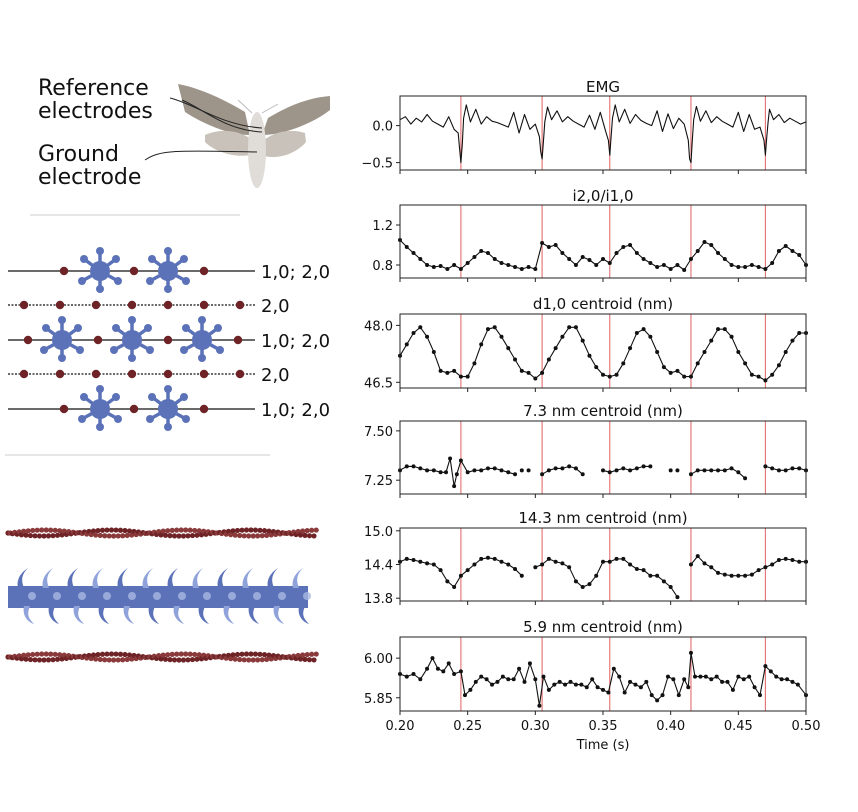  I want to click on moth-illustration, so click(237, 136).